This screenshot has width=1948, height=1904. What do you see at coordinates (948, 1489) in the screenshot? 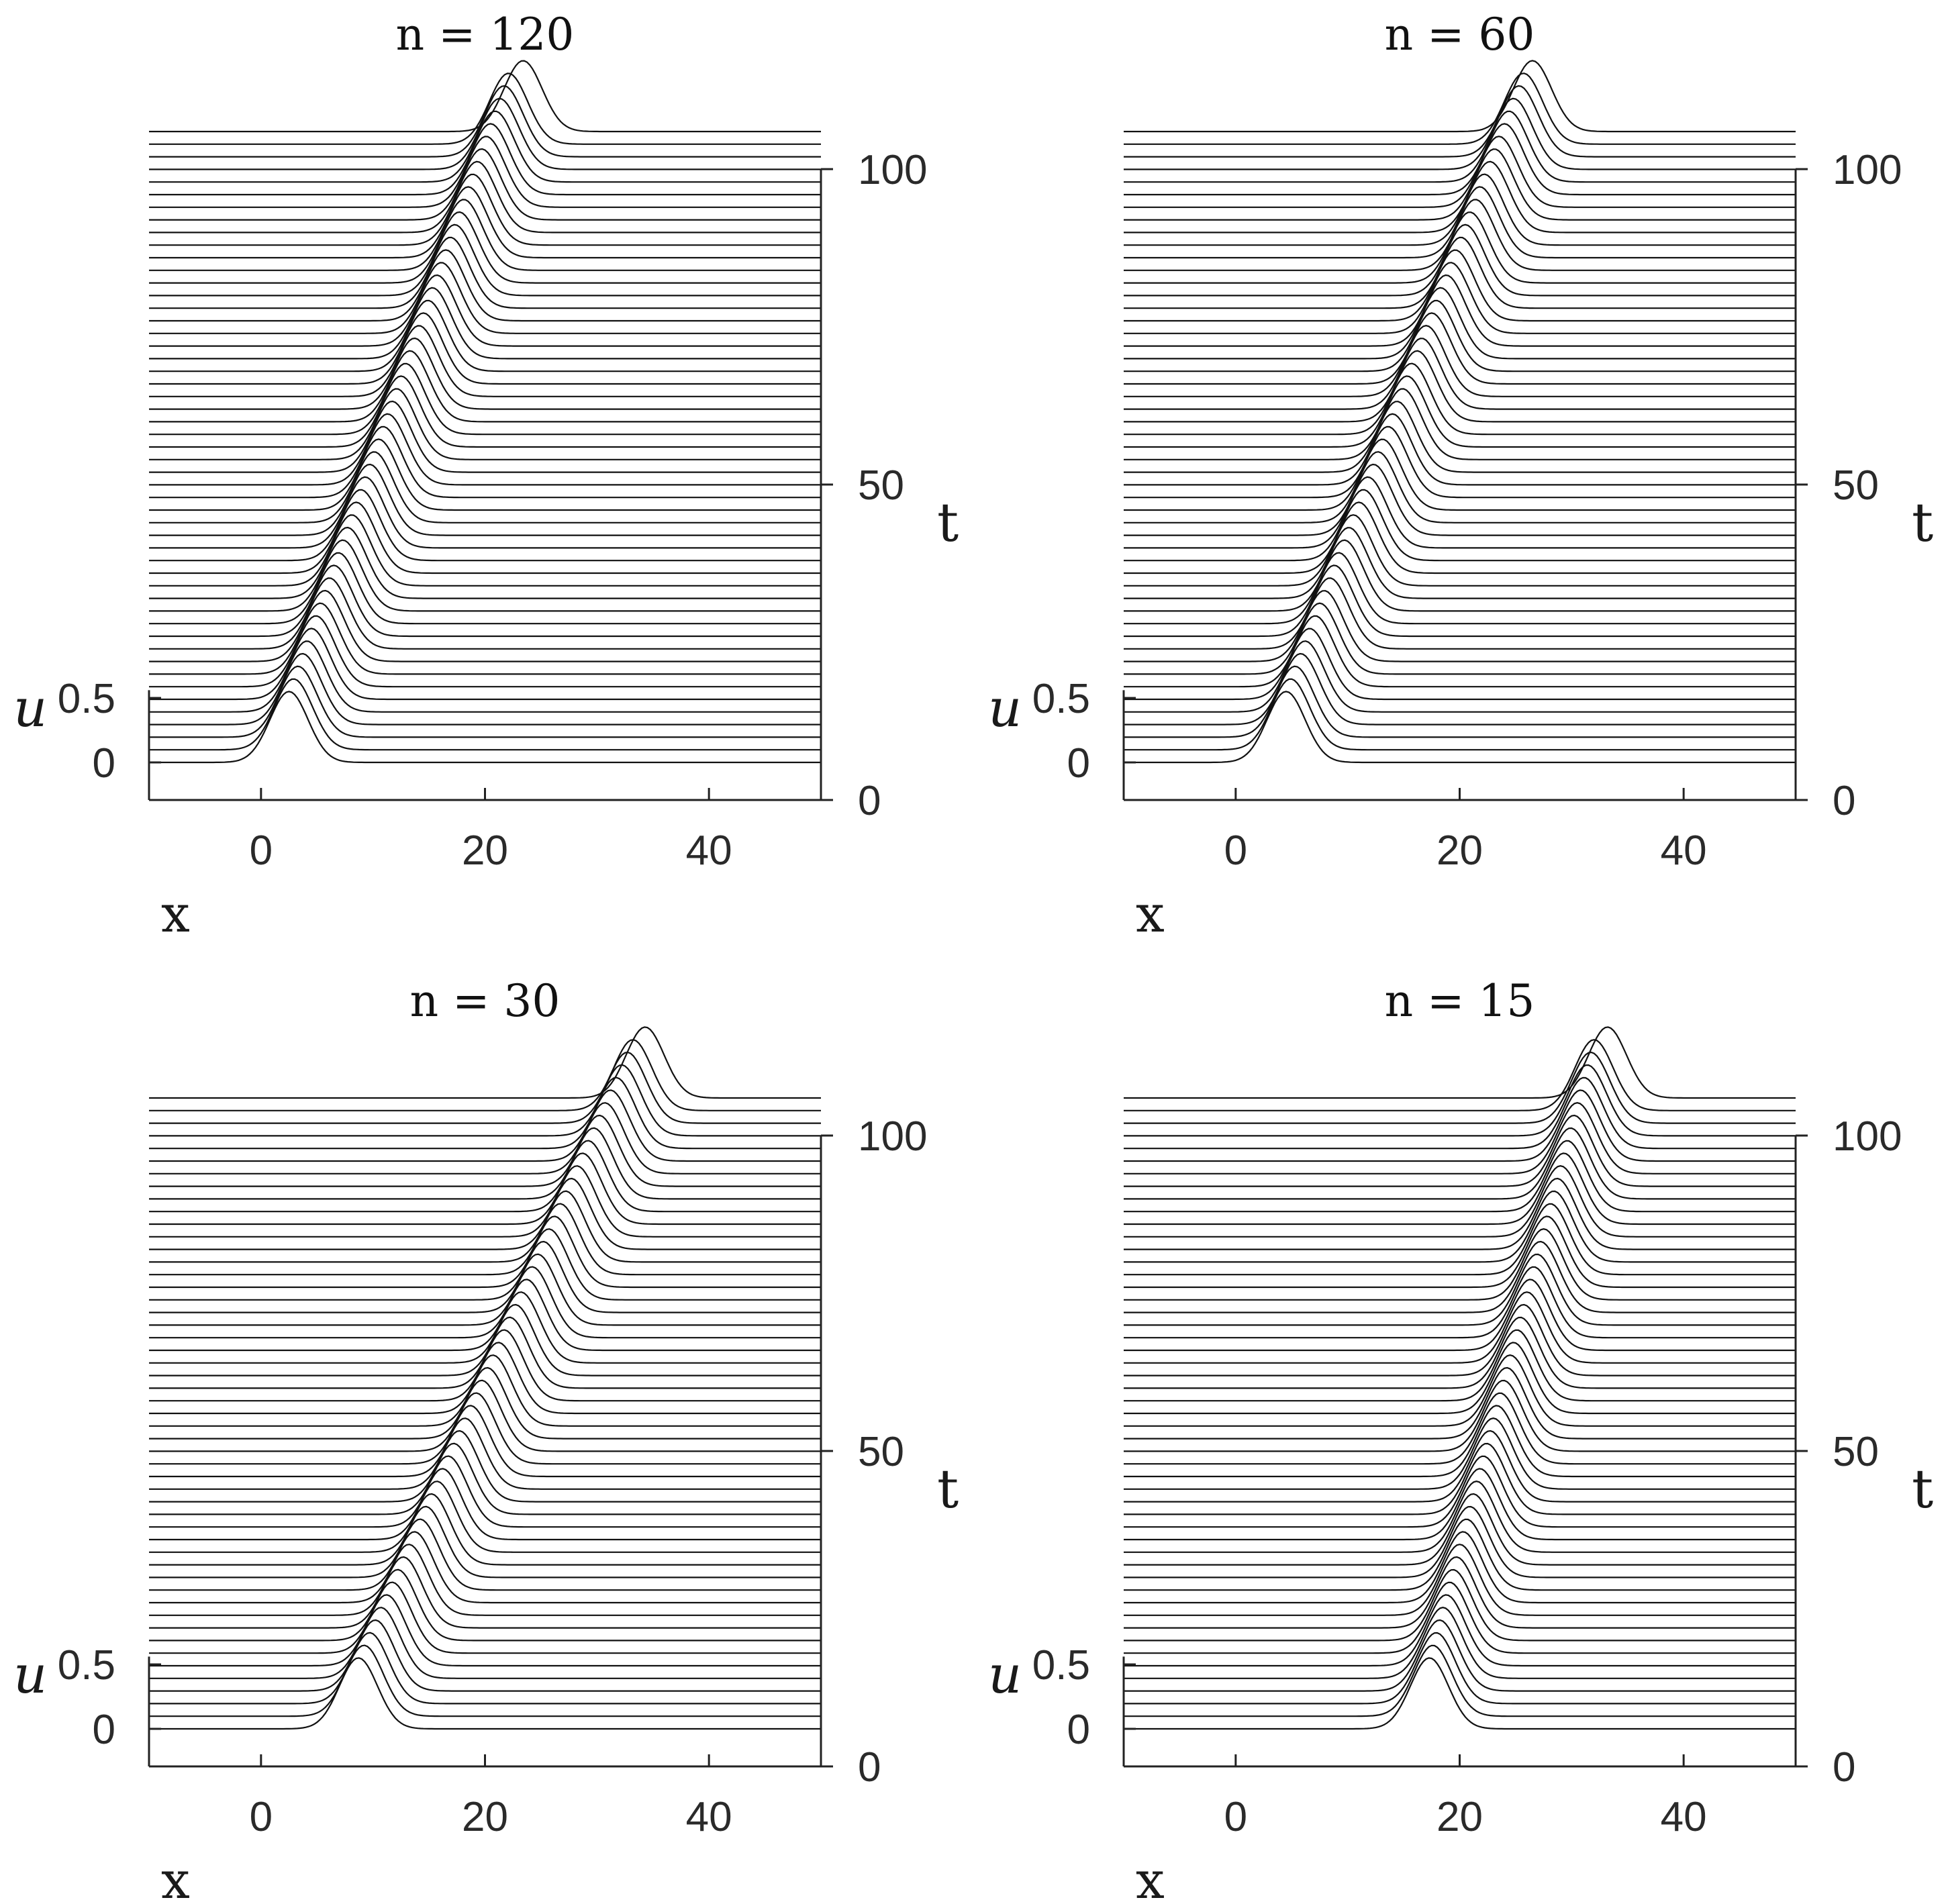
I see `t-axis-label: t` at bounding box center [948, 1489].